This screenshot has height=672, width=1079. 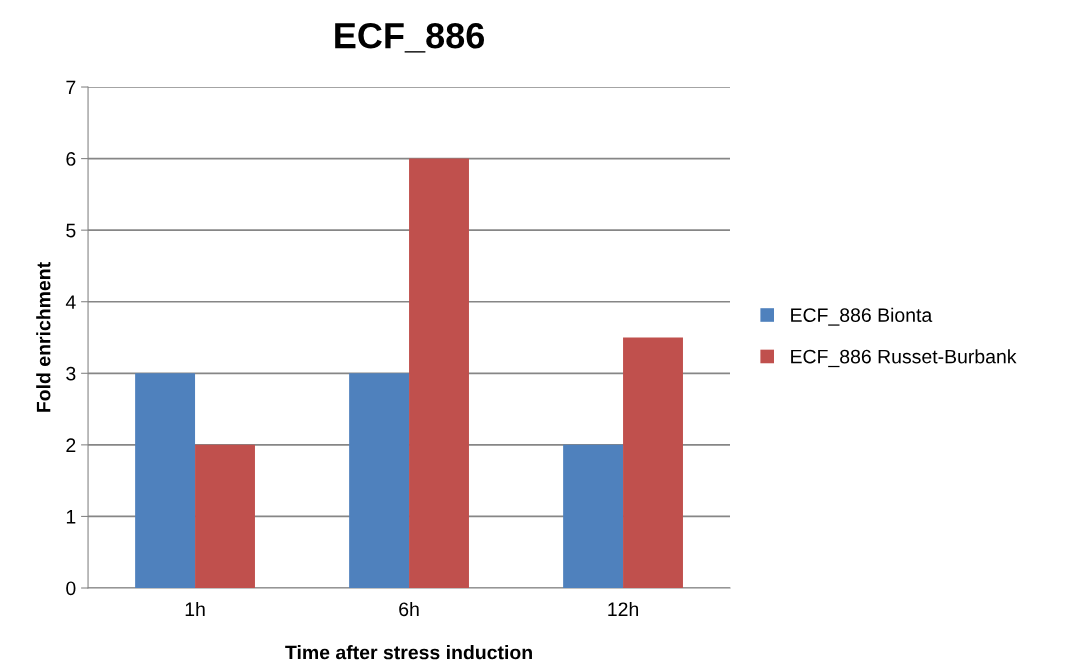 What do you see at coordinates (71, 87) in the screenshot?
I see `y-tick-label: 7` at bounding box center [71, 87].